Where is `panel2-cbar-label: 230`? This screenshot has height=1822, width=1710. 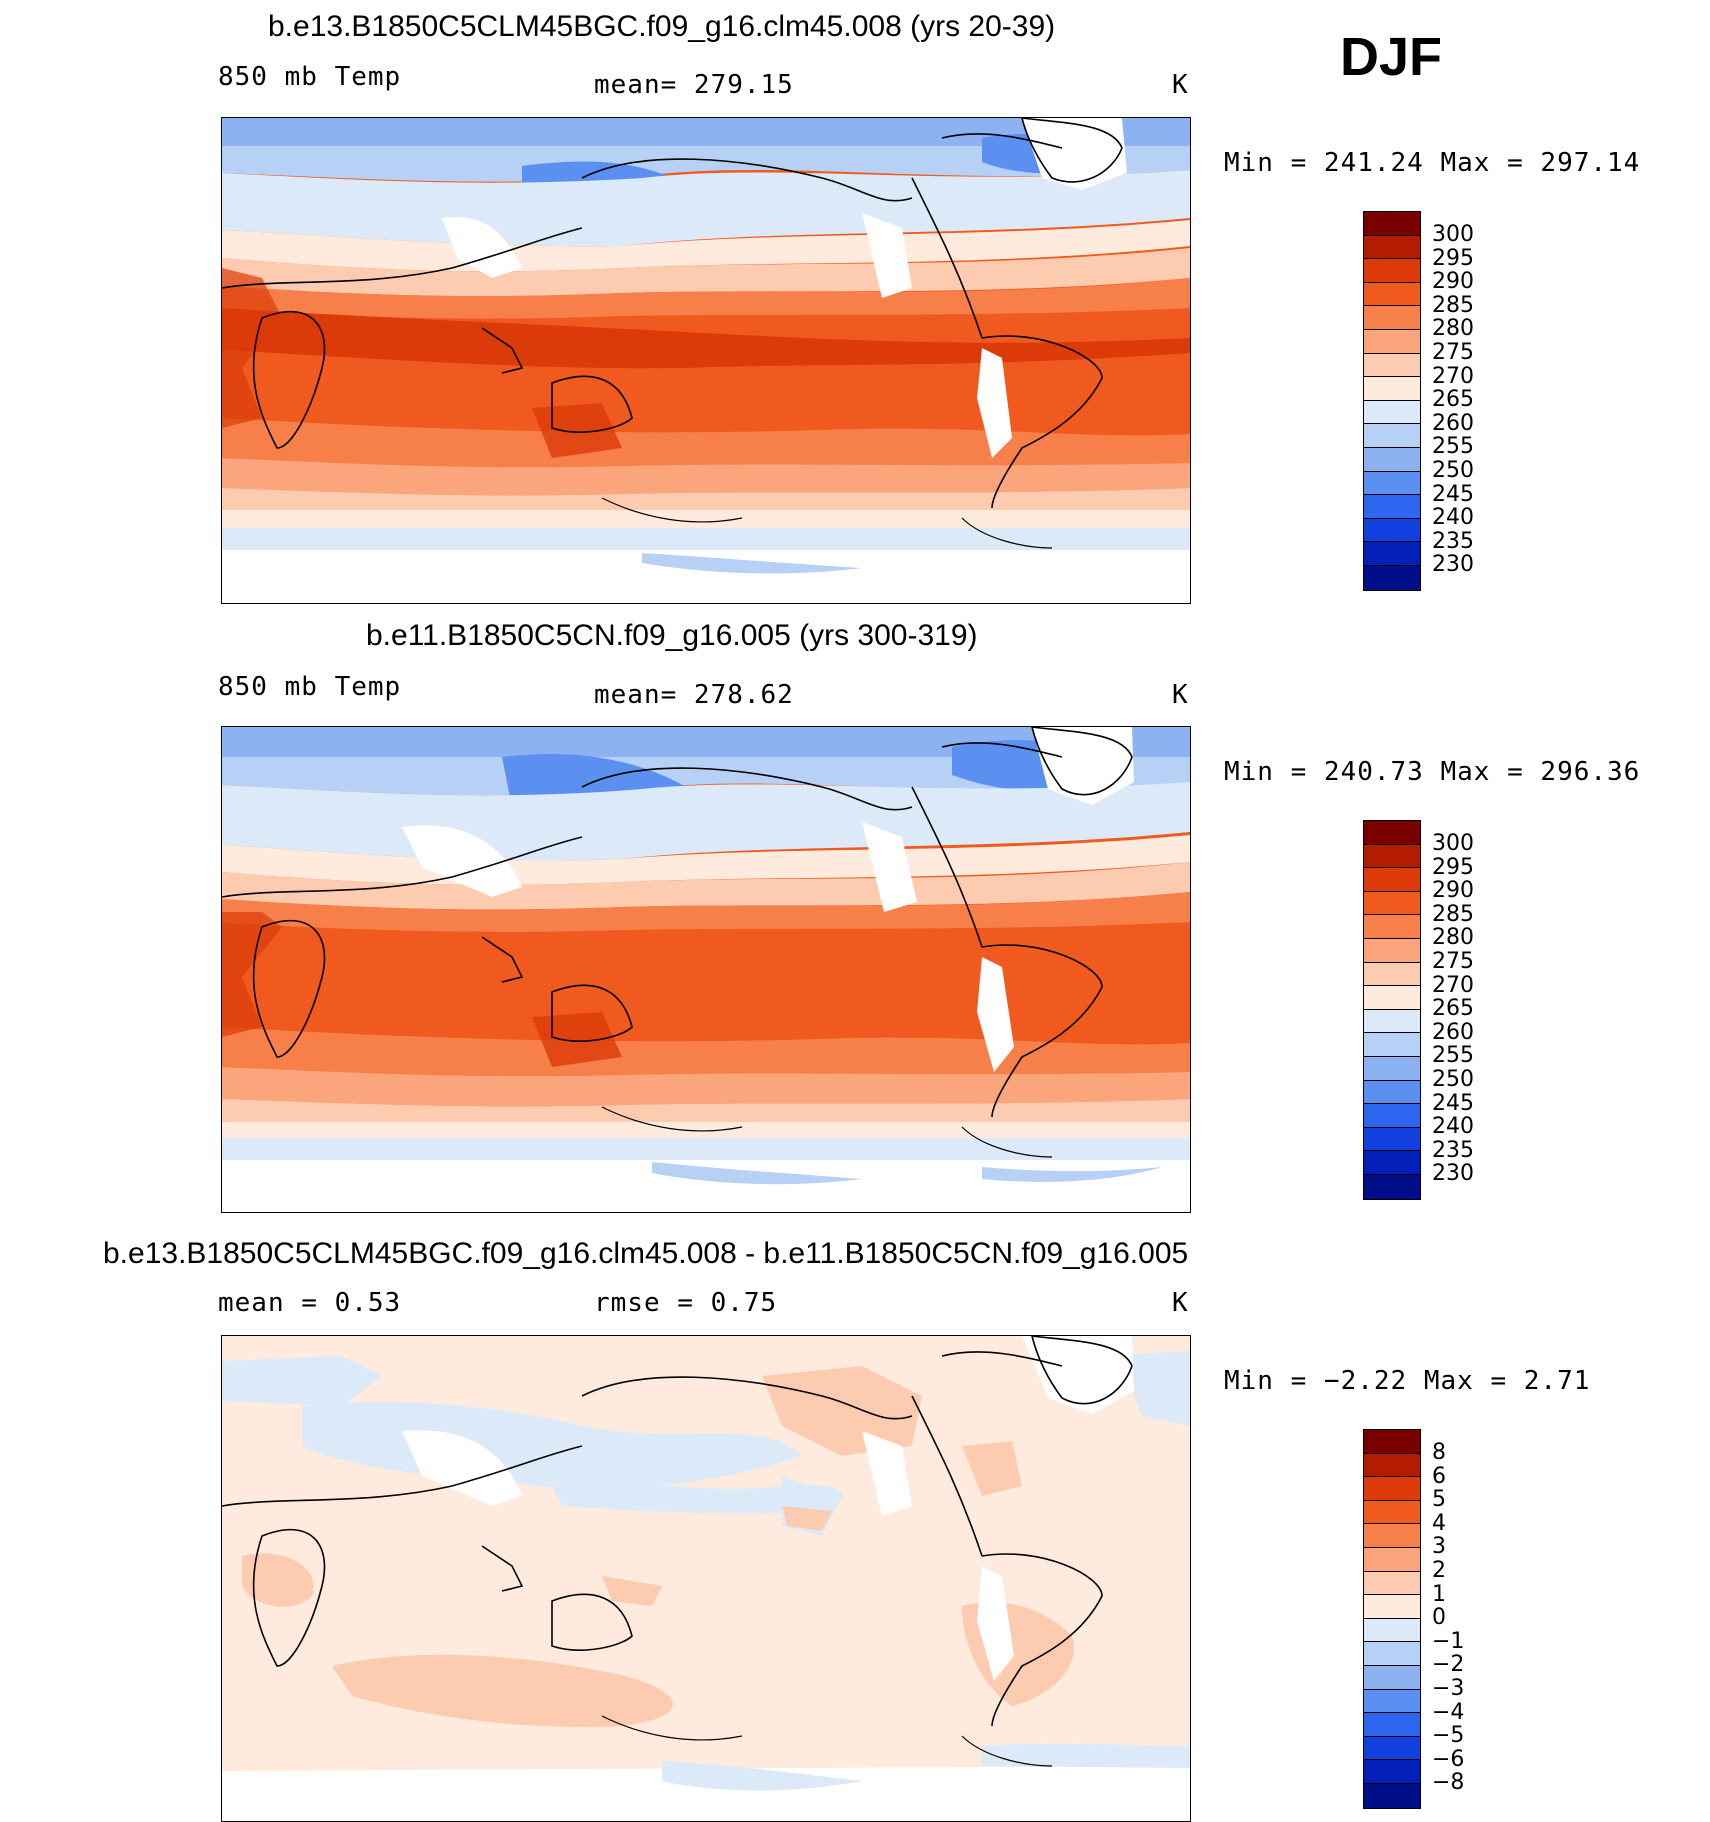
panel2-cbar-label: 230 is located at coordinates (1453, 1174).